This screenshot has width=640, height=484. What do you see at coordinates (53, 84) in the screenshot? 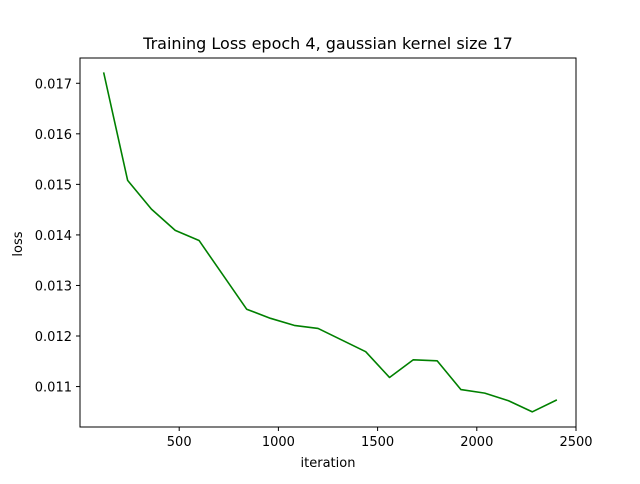
I see `y-tick-label: 0.017` at bounding box center [53, 84].